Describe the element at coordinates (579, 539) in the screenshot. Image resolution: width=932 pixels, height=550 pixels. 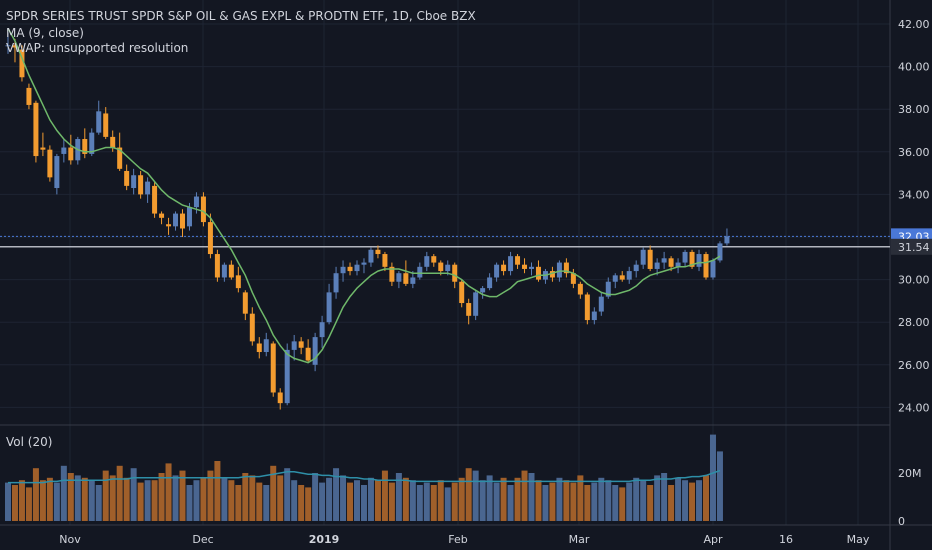
I see `time-tick-label: Mar` at that location.